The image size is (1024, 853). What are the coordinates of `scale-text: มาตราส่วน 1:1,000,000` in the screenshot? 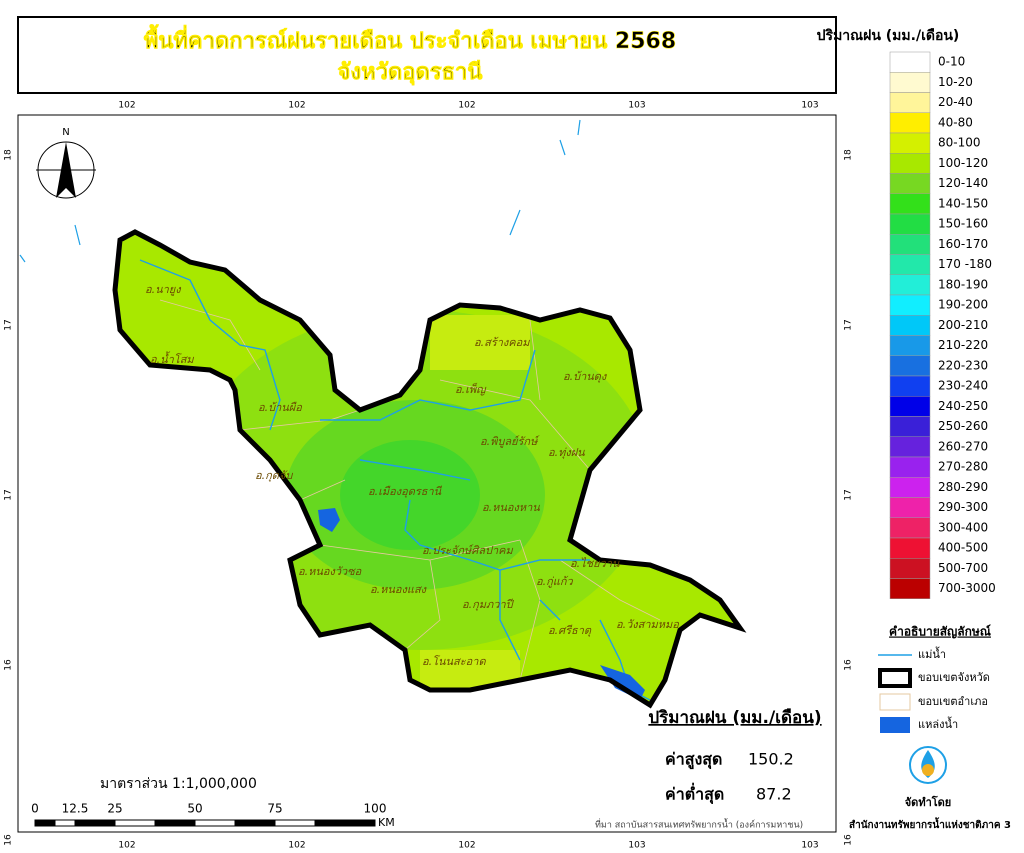 It's located at (178, 784).